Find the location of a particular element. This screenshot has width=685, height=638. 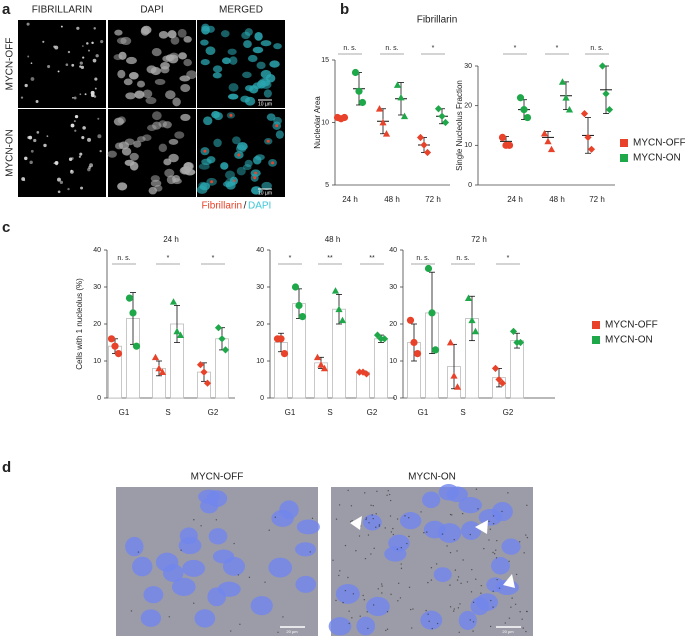

panel-title: Fibrillarin is located at coordinates (437, 20).